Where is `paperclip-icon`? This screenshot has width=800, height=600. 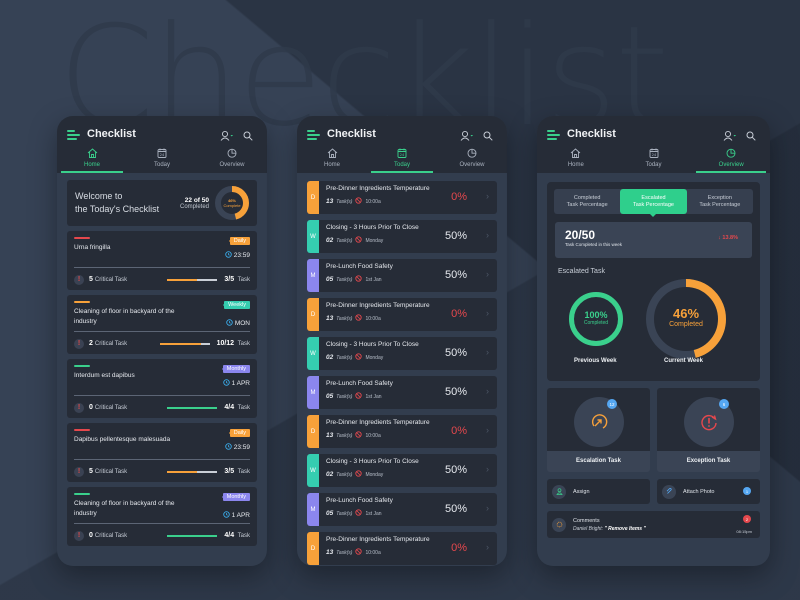
paperclip-icon is located at coordinates (669, 491).